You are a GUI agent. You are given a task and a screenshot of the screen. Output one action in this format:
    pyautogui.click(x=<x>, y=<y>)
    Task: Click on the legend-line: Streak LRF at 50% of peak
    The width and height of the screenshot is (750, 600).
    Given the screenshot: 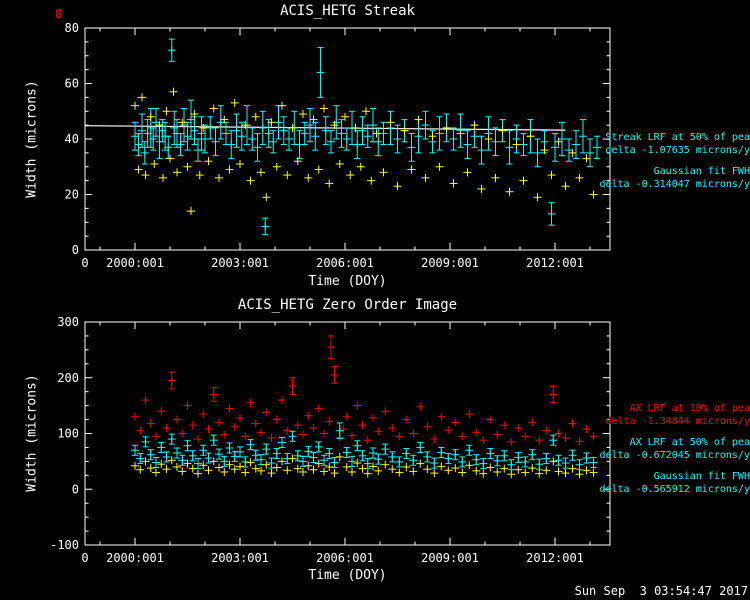 What is the action you would take?
    pyautogui.click(x=677, y=137)
    